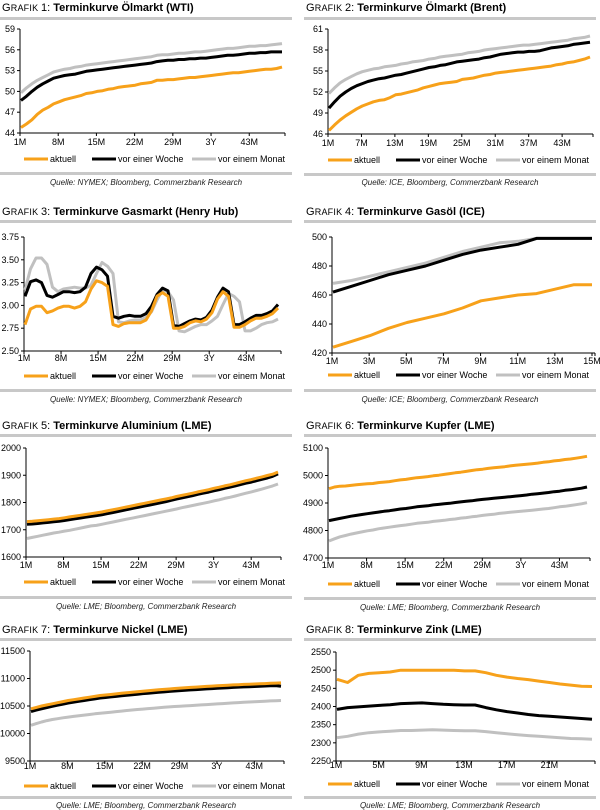 The height and width of the screenshot is (810, 600). Describe the element at coordinates (11, 557) in the screenshot. I see `y-tick-label: 1600` at that location.